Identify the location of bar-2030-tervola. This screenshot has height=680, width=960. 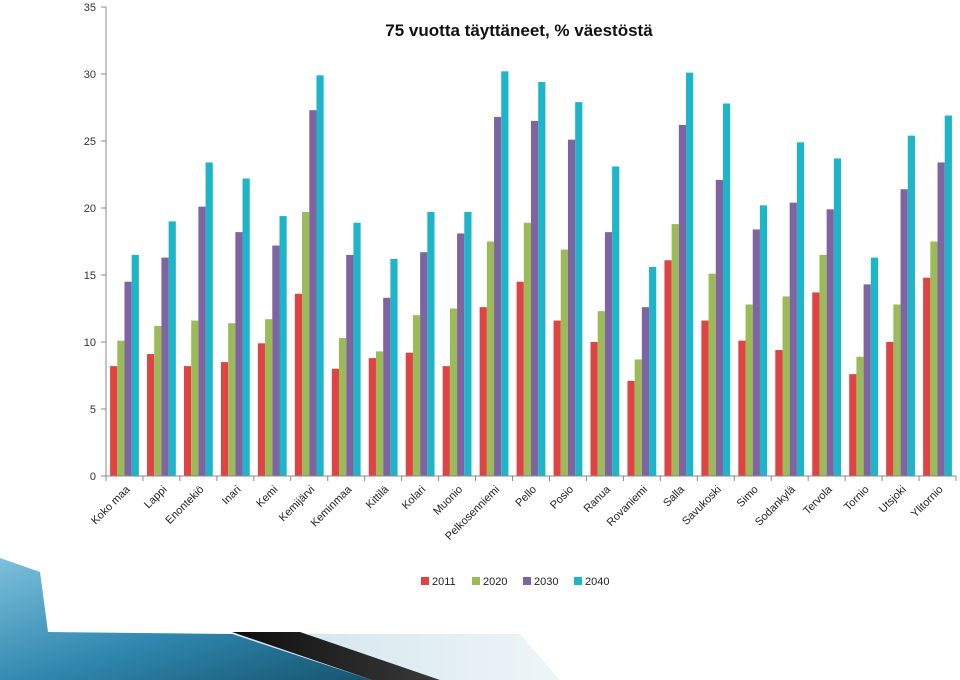
(830, 342).